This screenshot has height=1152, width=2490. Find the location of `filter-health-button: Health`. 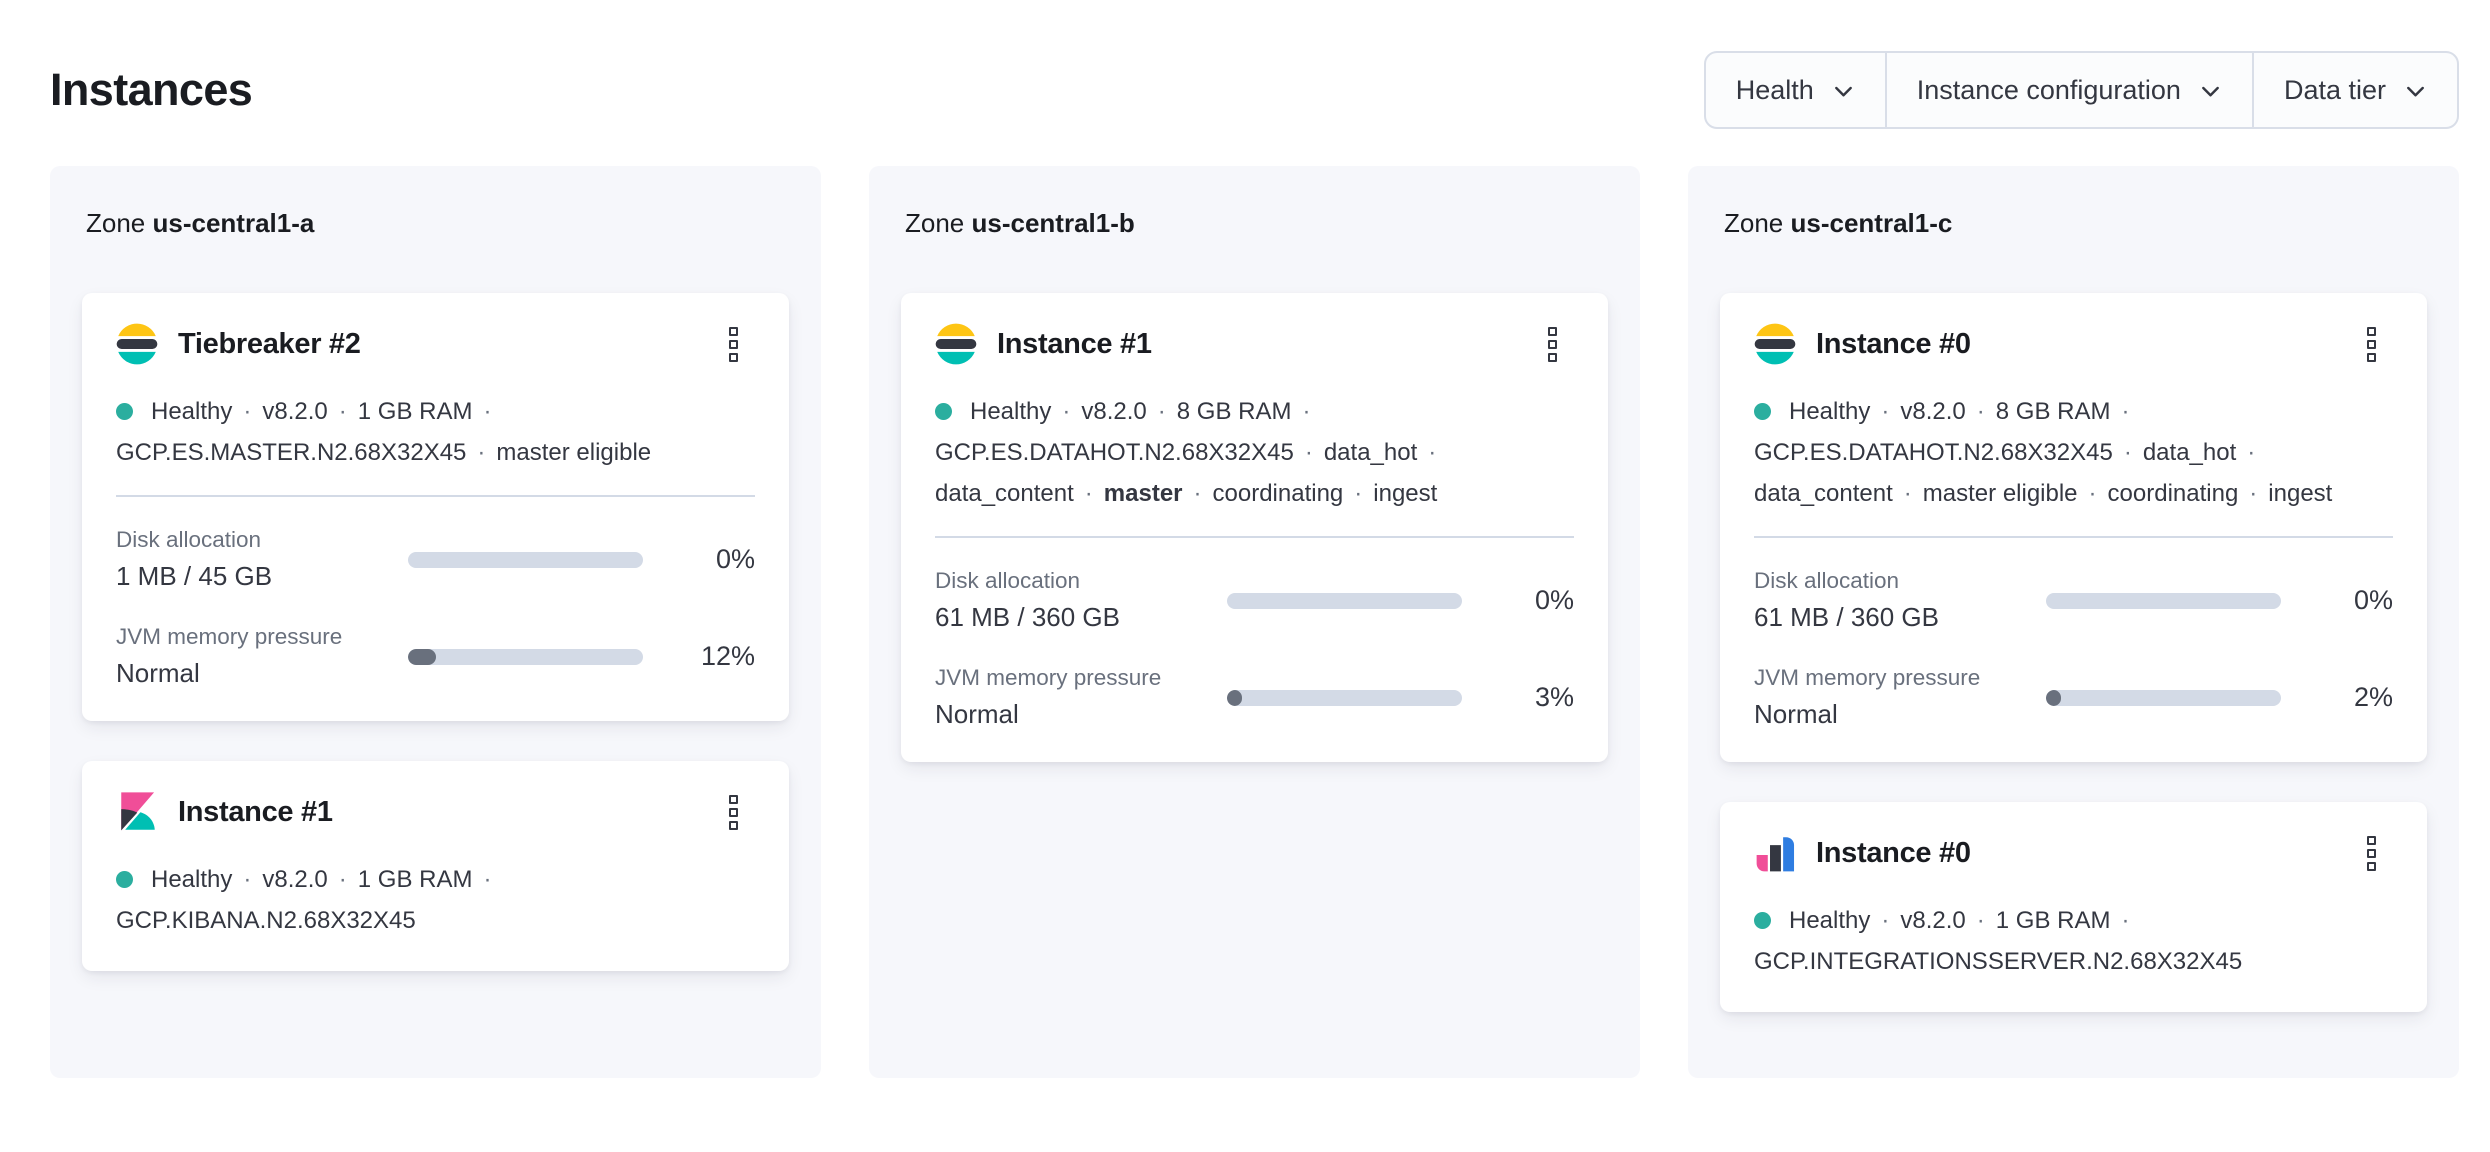

filter-health-button: Health is located at coordinates (1796, 90).